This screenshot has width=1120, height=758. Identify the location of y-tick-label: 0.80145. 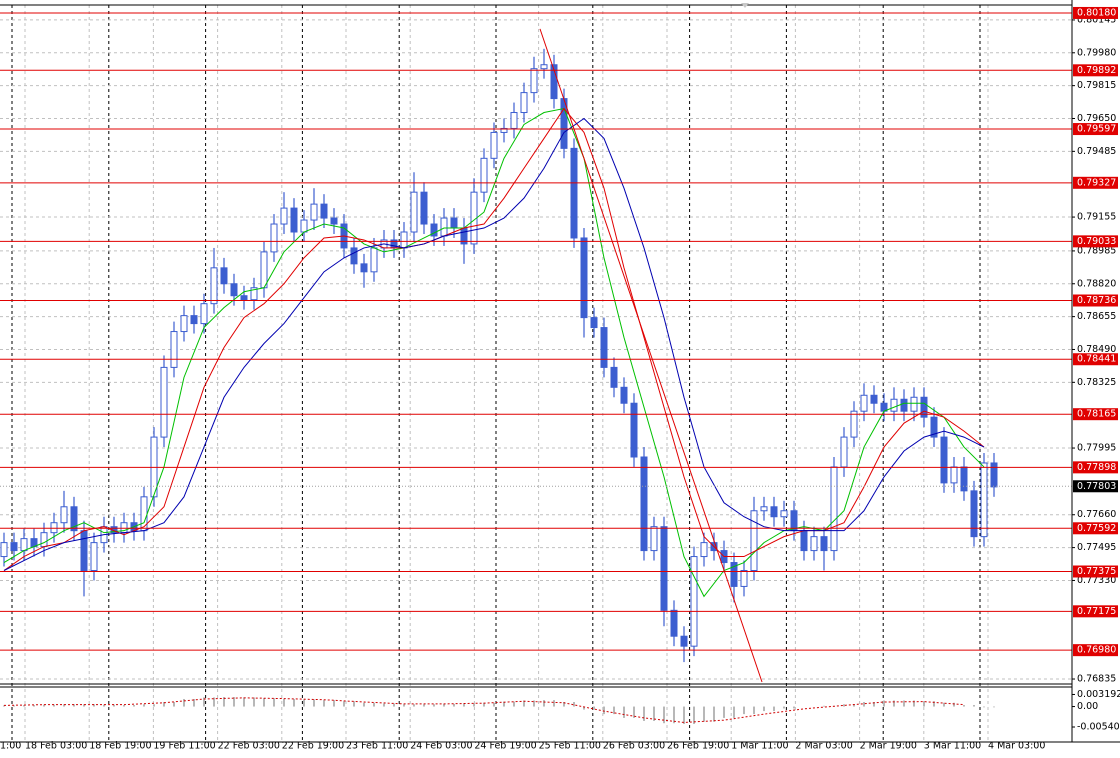
(1096, 19).